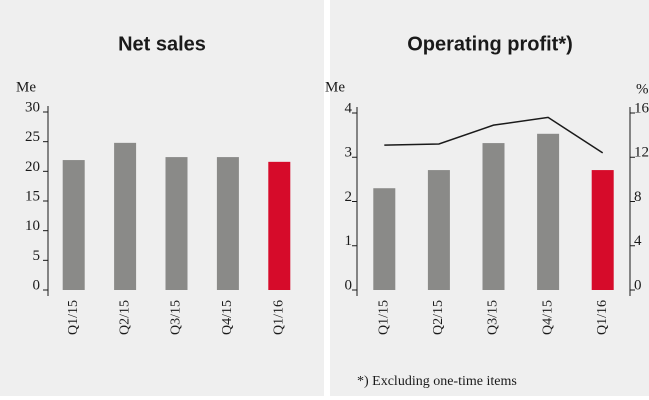  Describe the element at coordinates (642, 89) in the screenshot. I see `y2-axis-label: %` at that location.